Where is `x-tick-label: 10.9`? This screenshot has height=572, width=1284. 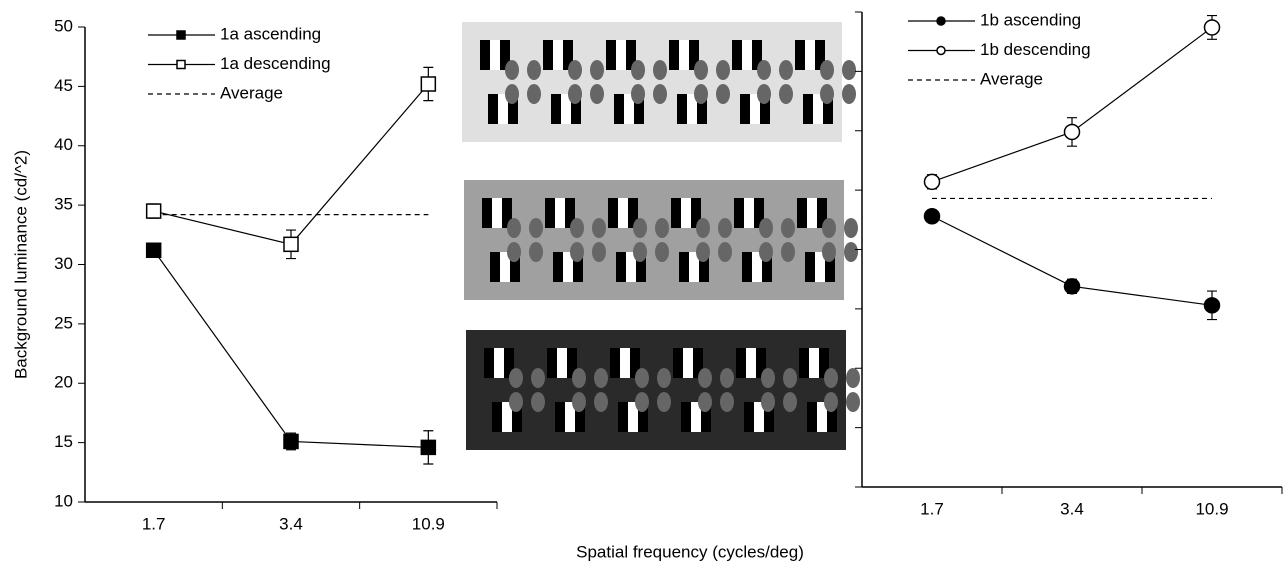
x-tick-label: 10.9 is located at coordinates (1211, 508).